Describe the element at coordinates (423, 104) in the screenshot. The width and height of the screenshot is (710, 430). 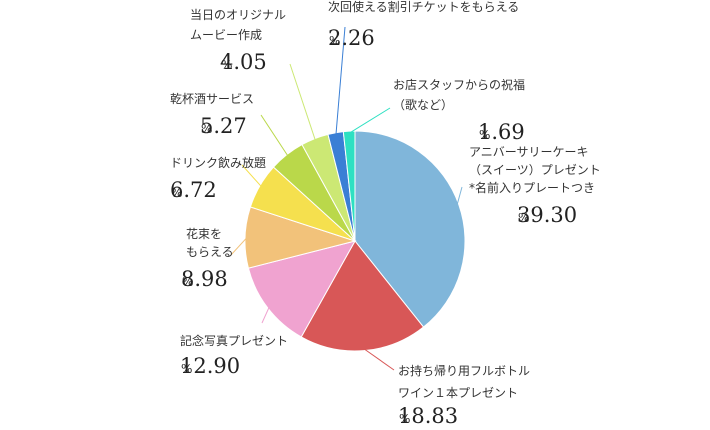
I see `slice-label-9-line-2: （歌など）` at that location.